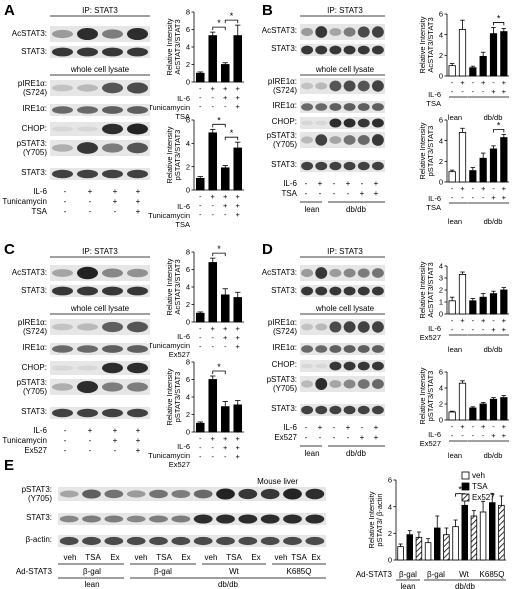 This screenshot has width=520, height=589. I want to click on chart-c2-label-ex527: Ex527, so click(179, 464).